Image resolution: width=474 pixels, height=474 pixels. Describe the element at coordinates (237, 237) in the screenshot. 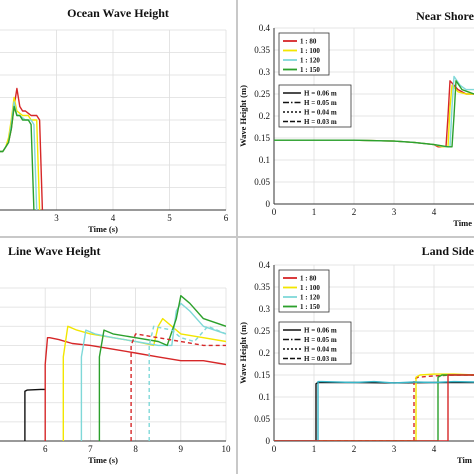

I see `panel-divider-vertical` at that location.